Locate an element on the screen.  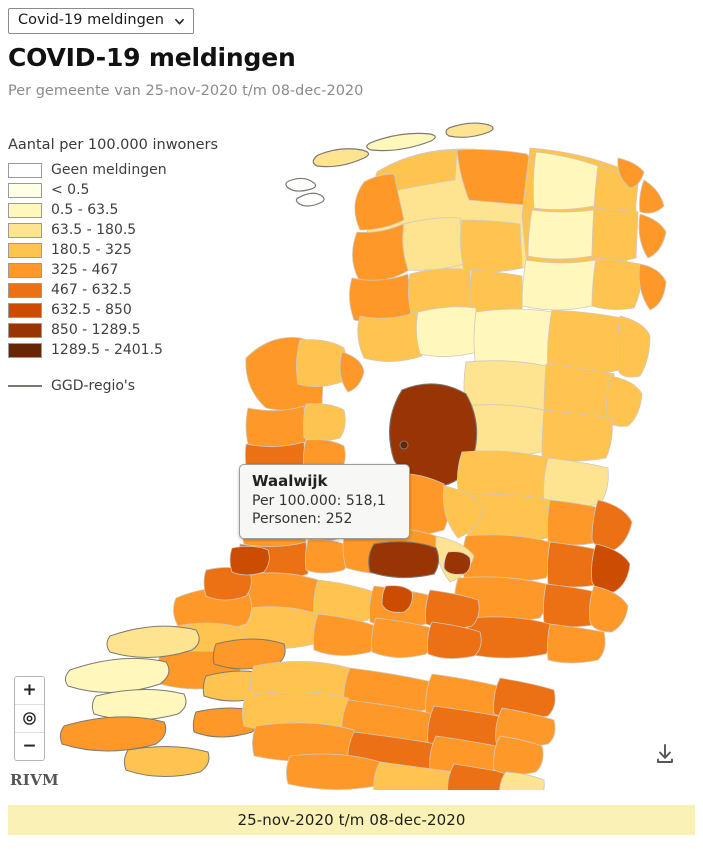
legend-item: 0.5 - 63.5 is located at coordinates (113, 210).